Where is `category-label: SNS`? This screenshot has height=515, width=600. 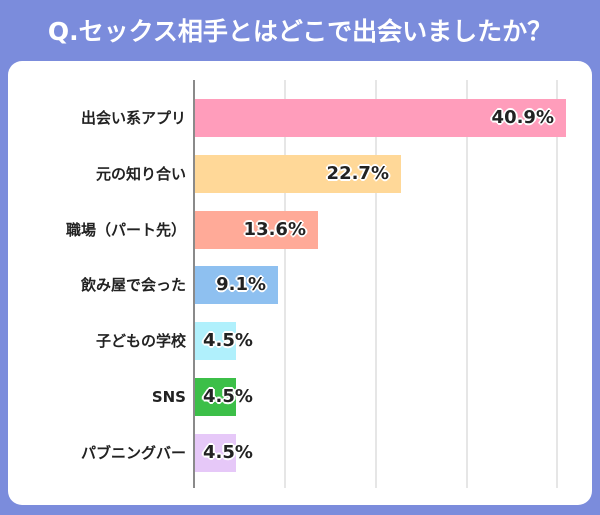
category-label: SNS is located at coordinates (168, 397).